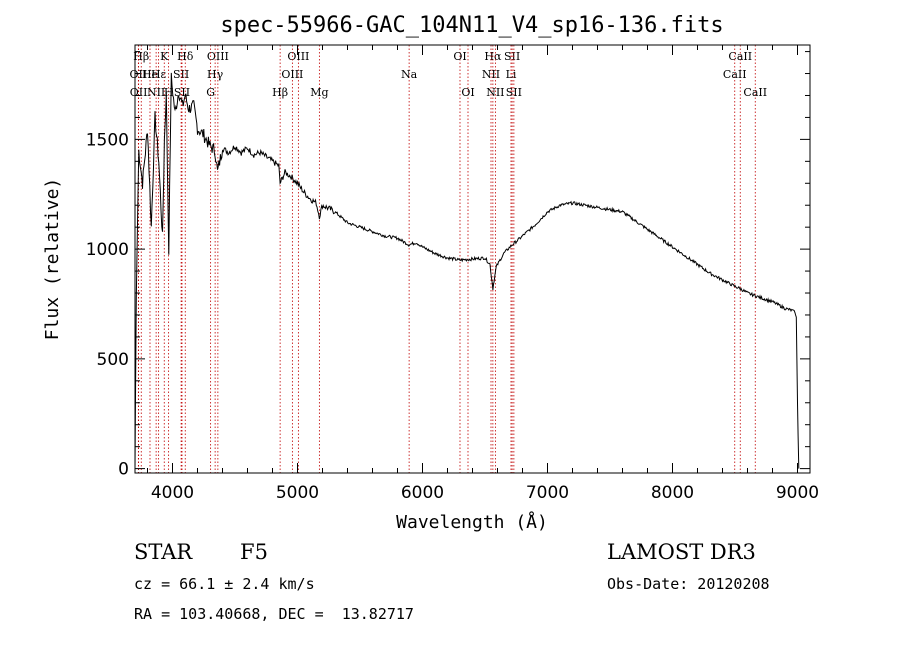  I want to click on object-class: STAR, so click(163, 552).